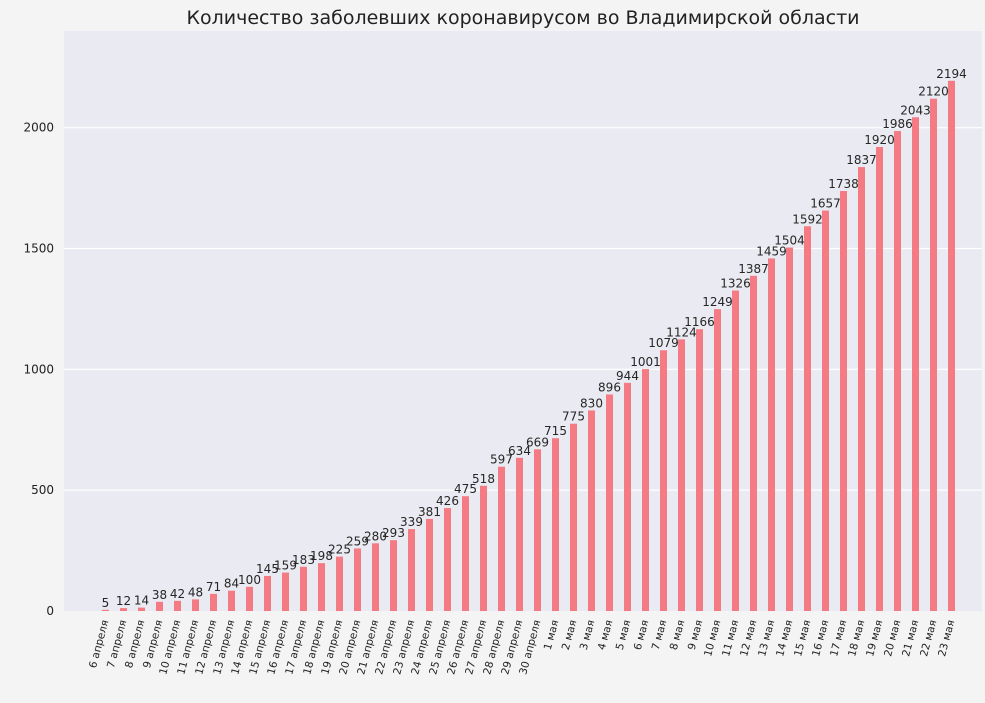 The height and width of the screenshot is (703, 985). I want to click on data-label: 100, so click(249, 580).